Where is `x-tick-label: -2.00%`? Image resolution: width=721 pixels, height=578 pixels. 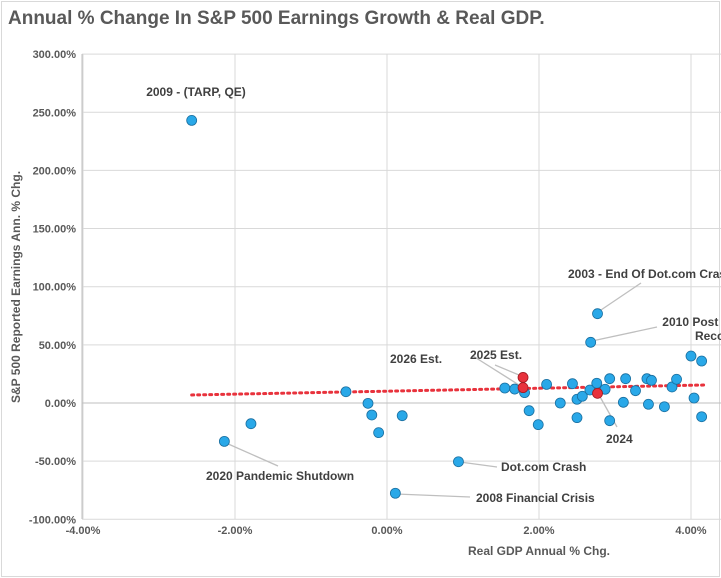 x-tick-label: -2.00% is located at coordinates (235, 531).